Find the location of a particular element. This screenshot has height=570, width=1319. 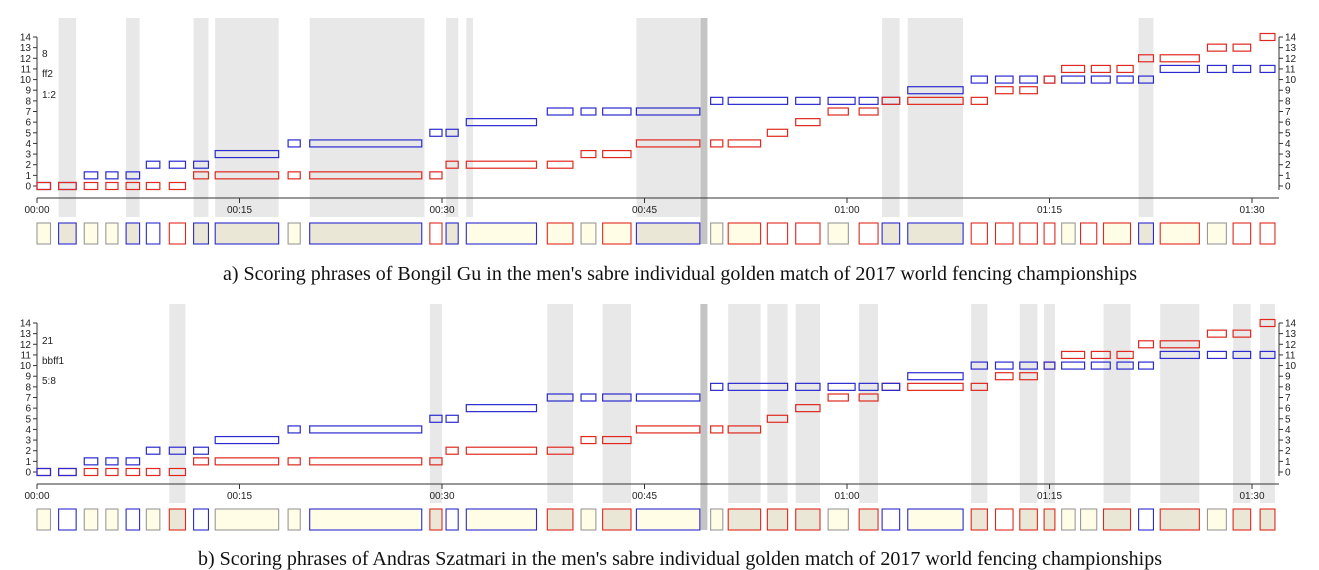

y-tick-label-left: 14 is located at coordinates (26, 38).